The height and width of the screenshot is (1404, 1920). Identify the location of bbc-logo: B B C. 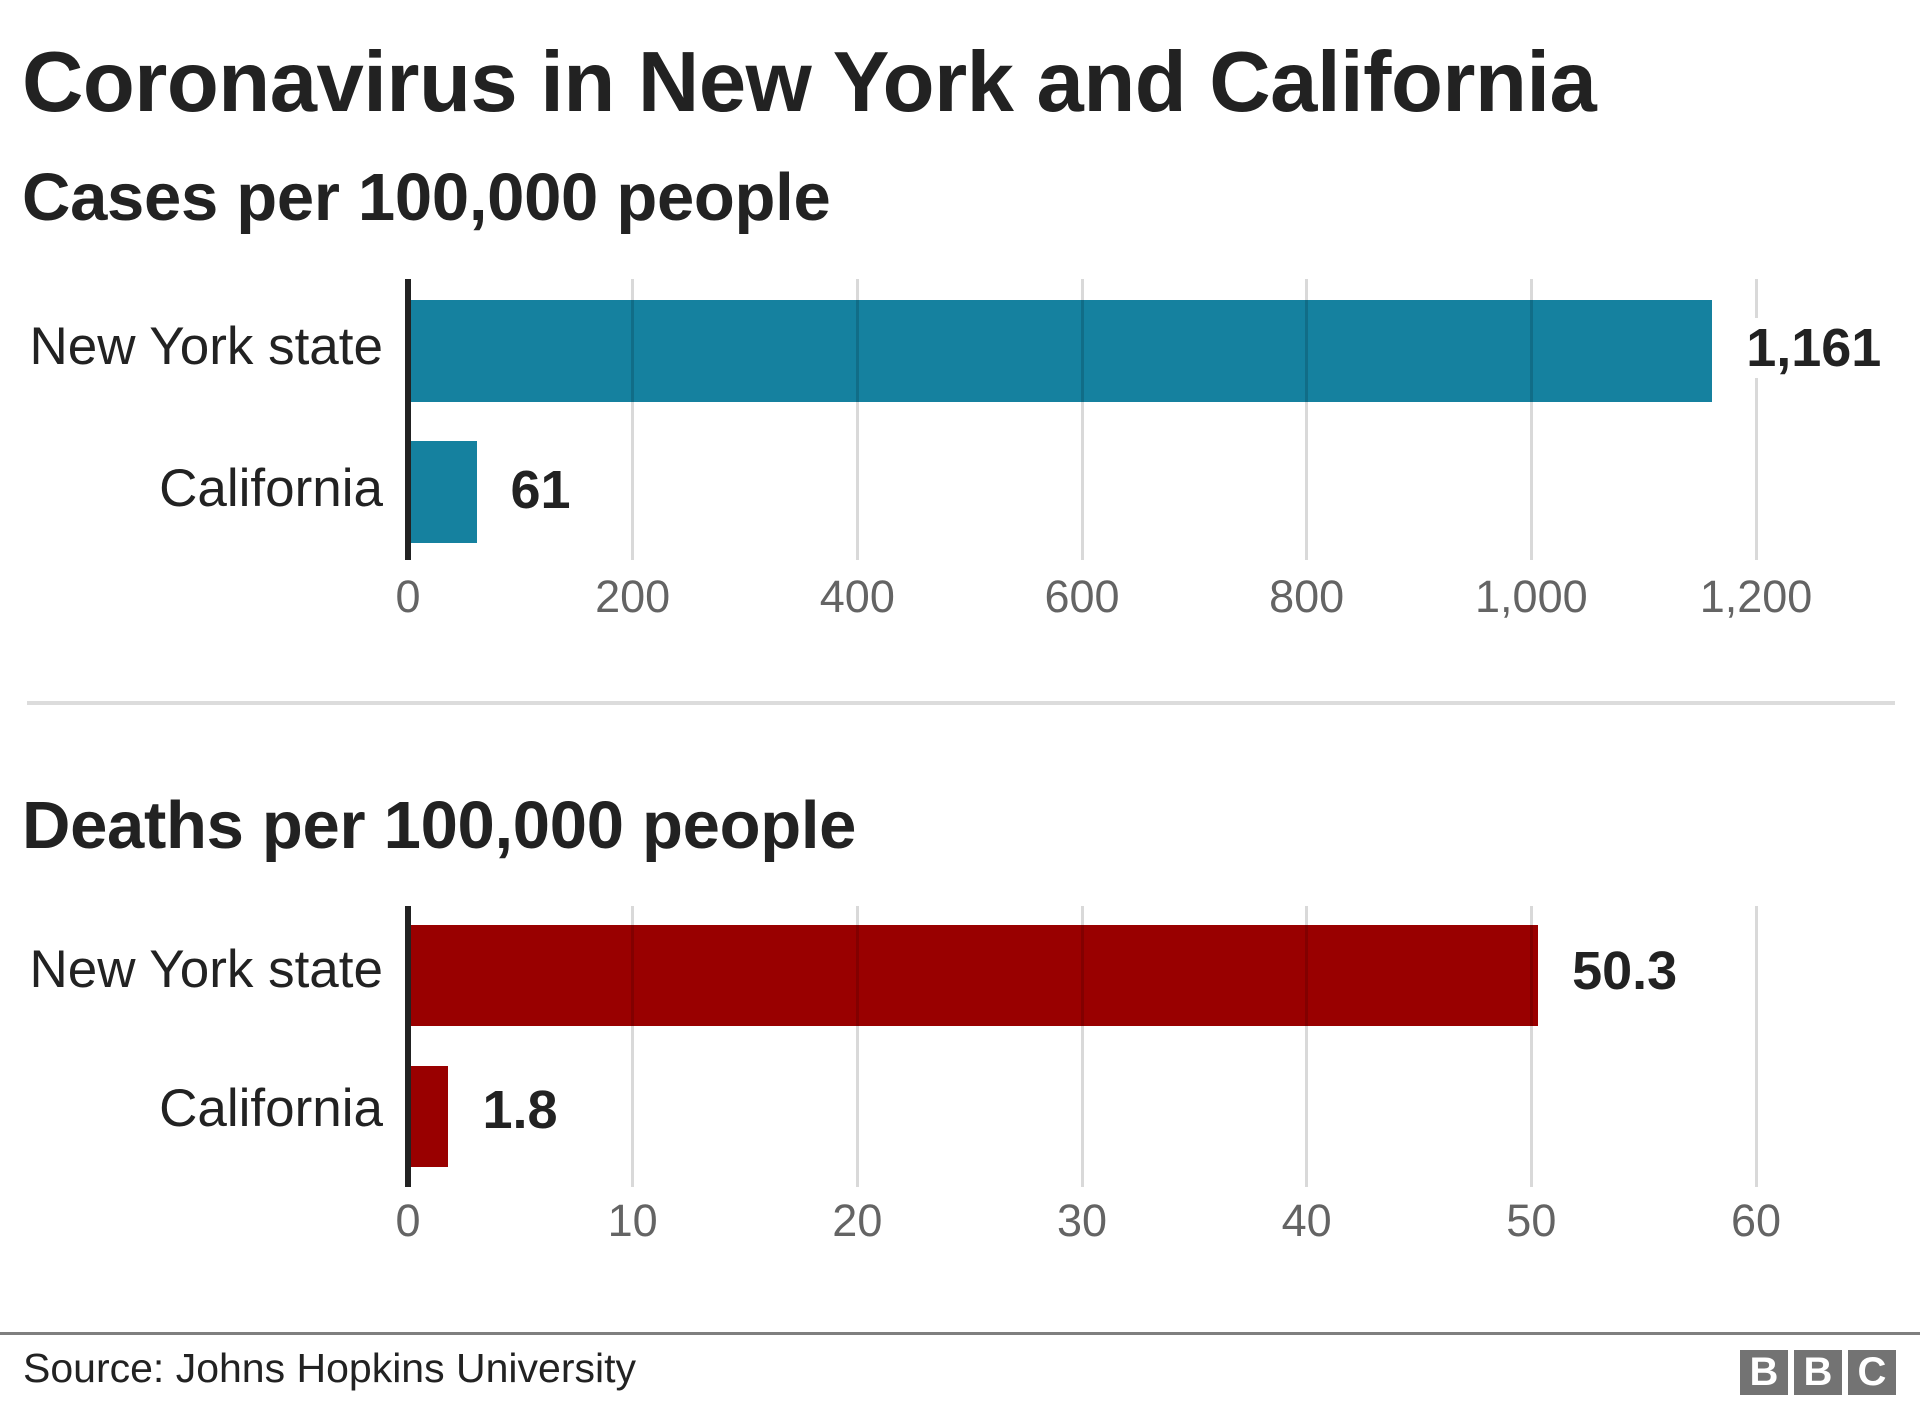
(1818, 1372).